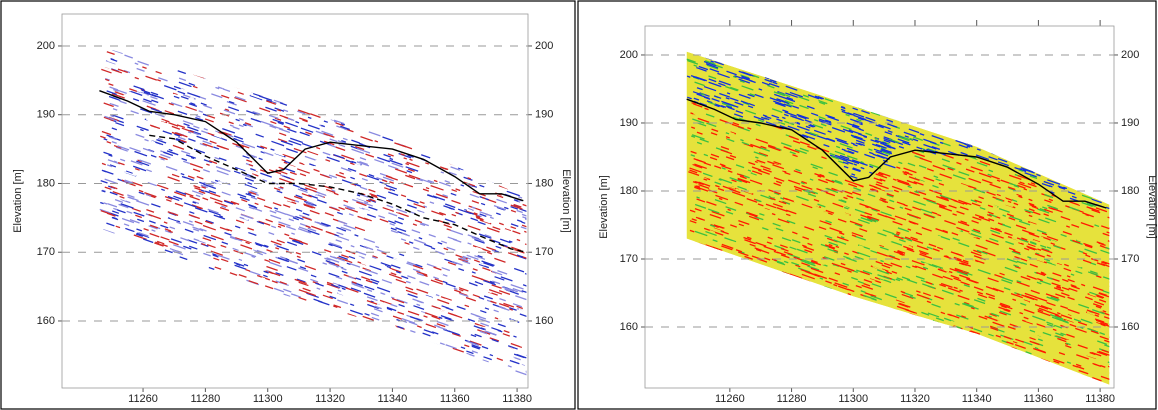  Describe the element at coordinates (544, 115) in the screenshot. I see `y2-tick-label: 190` at that location.